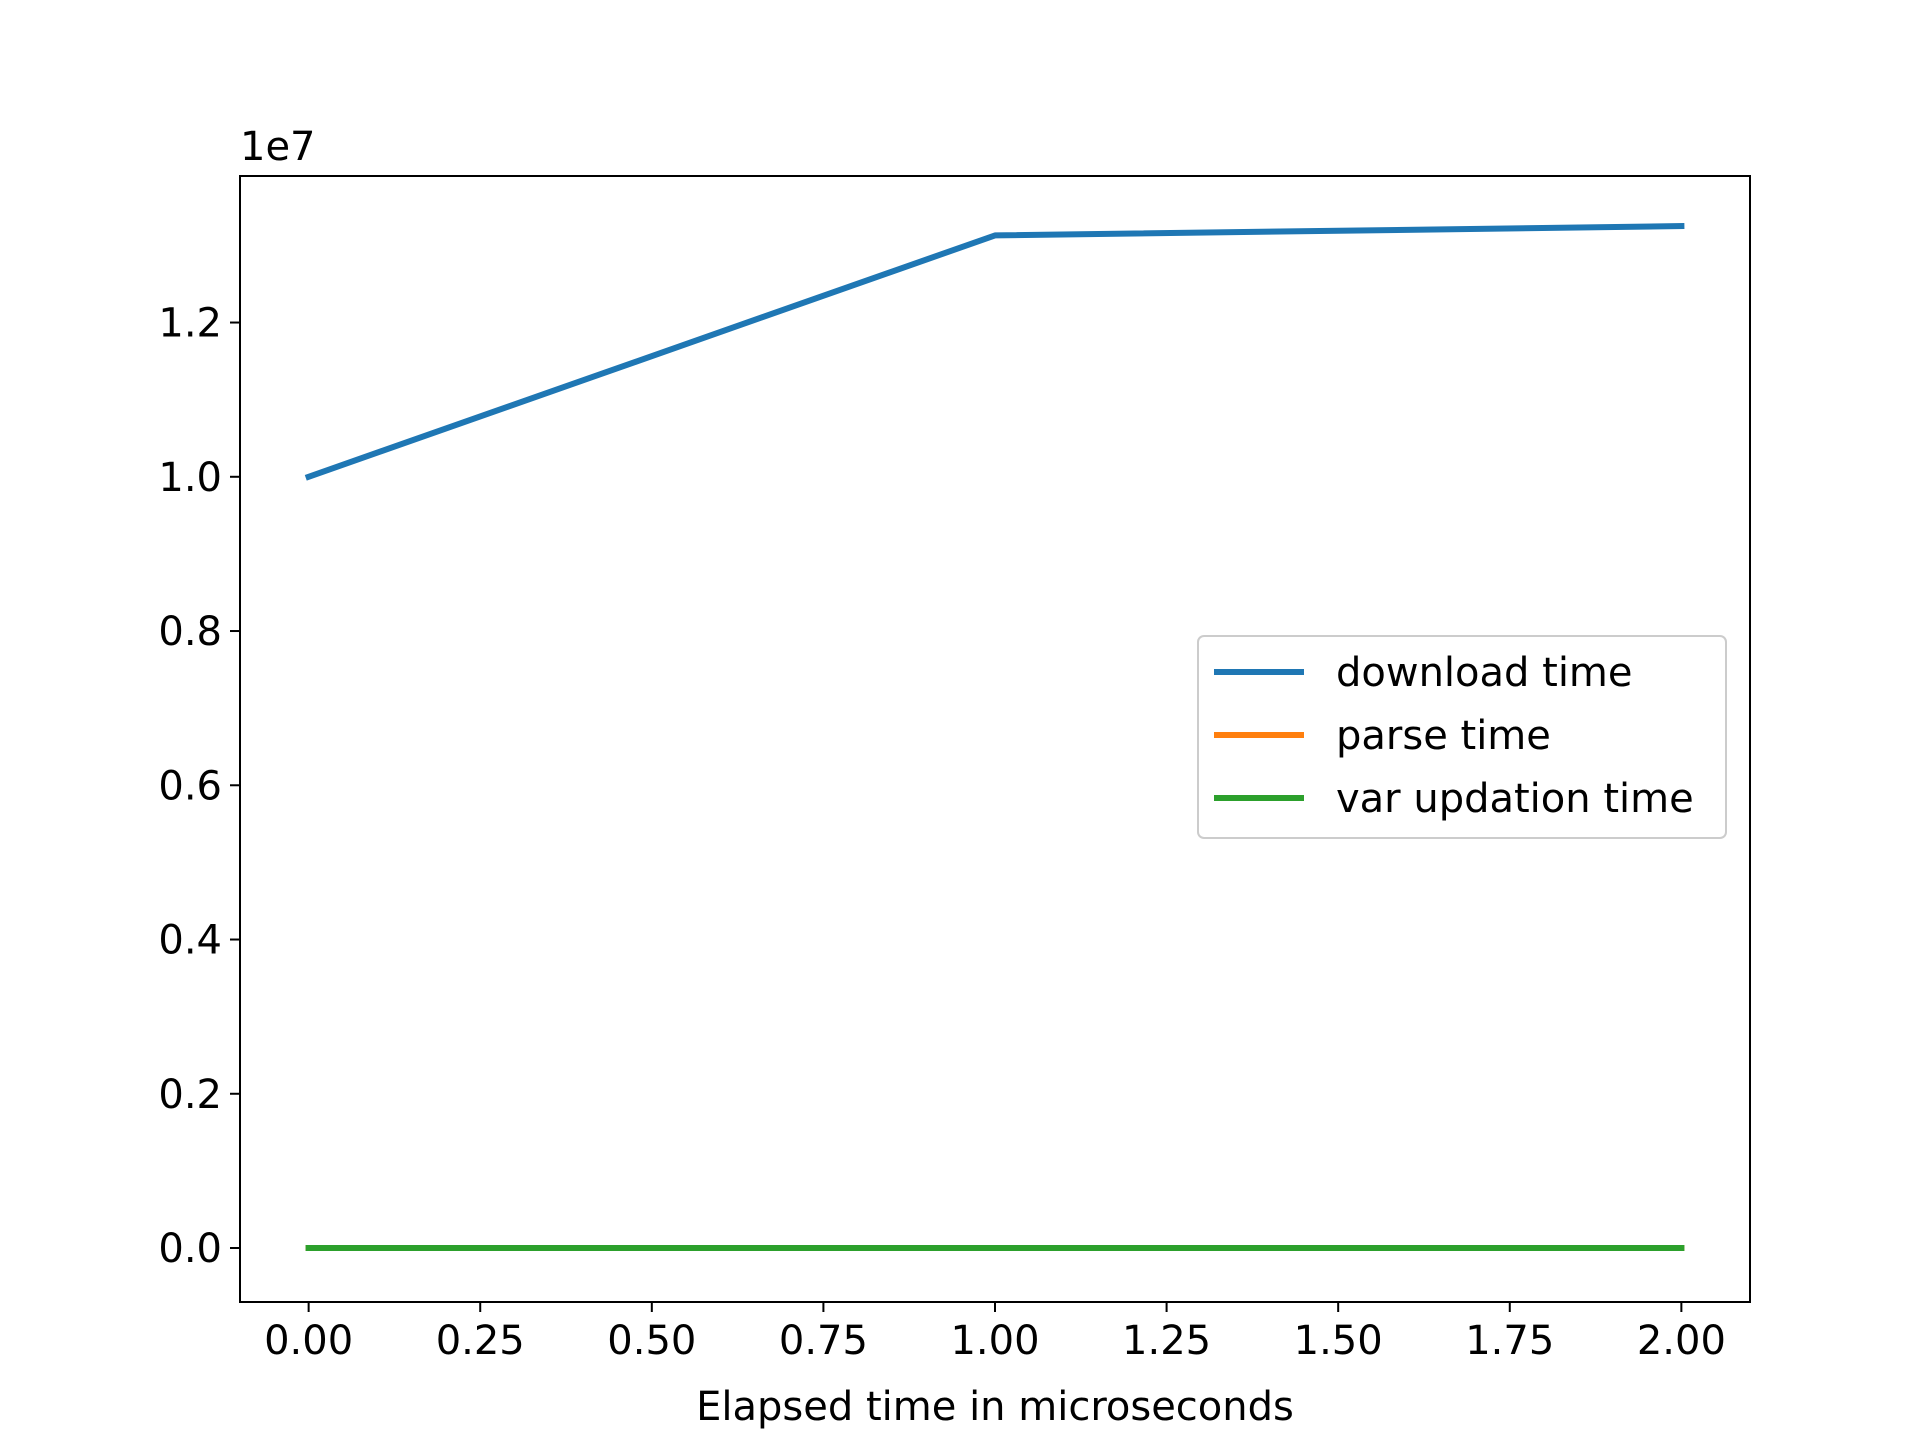  What do you see at coordinates (190, 632) in the screenshot?
I see `y-tick-label: 0.8` at bounding box center [190, 632].